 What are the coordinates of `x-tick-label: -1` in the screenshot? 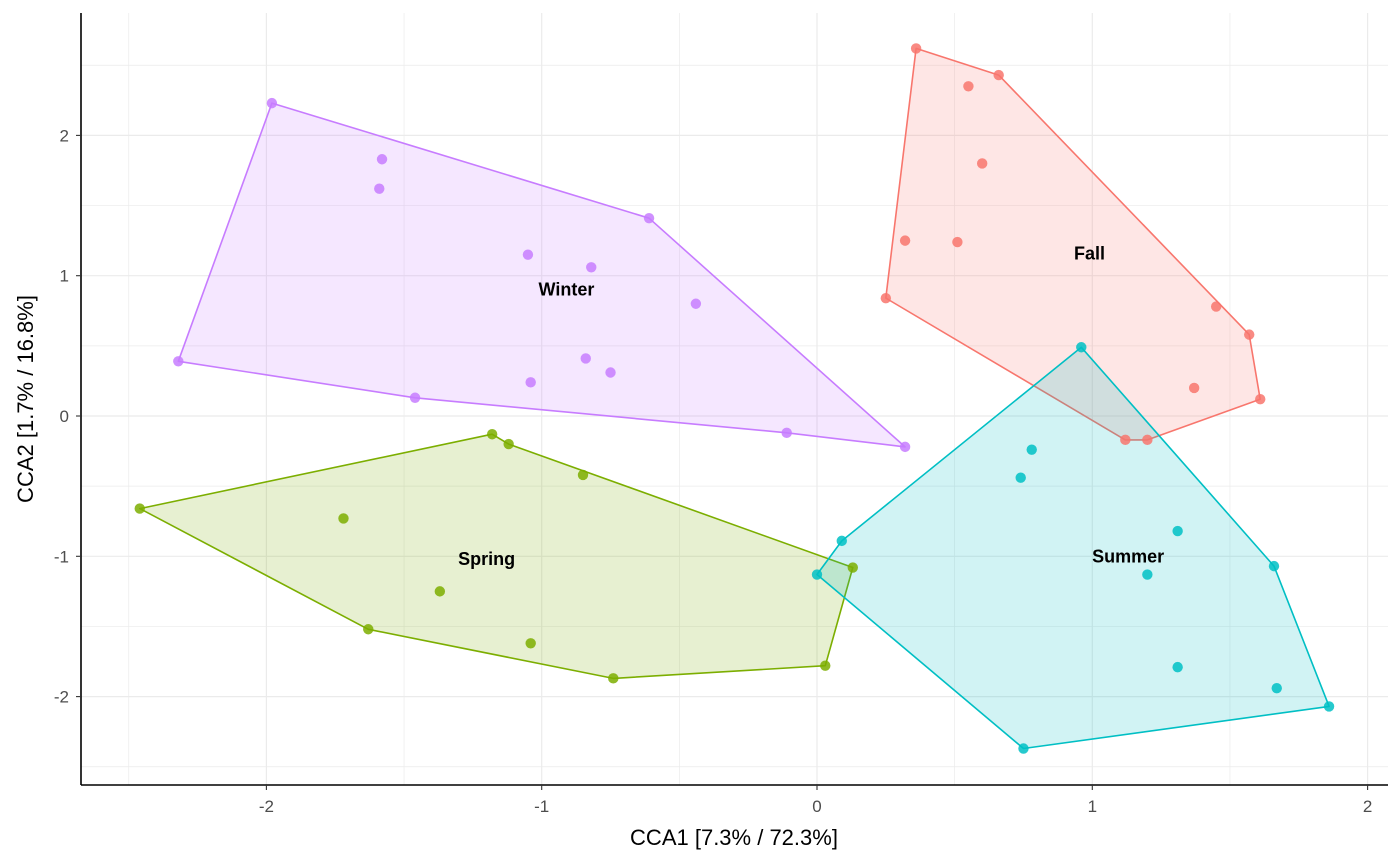 It's located at (541, 806).